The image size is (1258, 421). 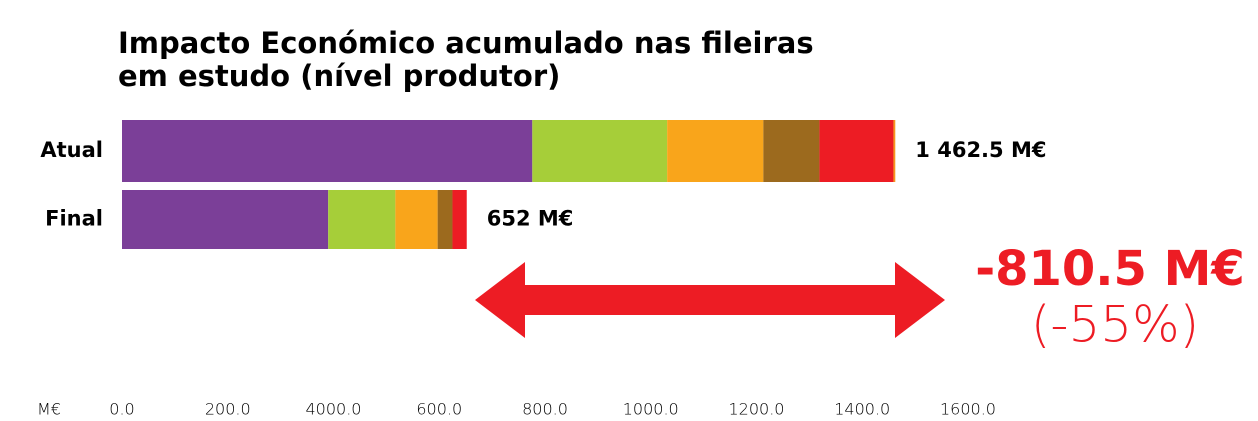 What do you see at coordinates (545, 409) in the screenshot?
I see `x-tick-label: 800.0` at bounding box center [545, 409].